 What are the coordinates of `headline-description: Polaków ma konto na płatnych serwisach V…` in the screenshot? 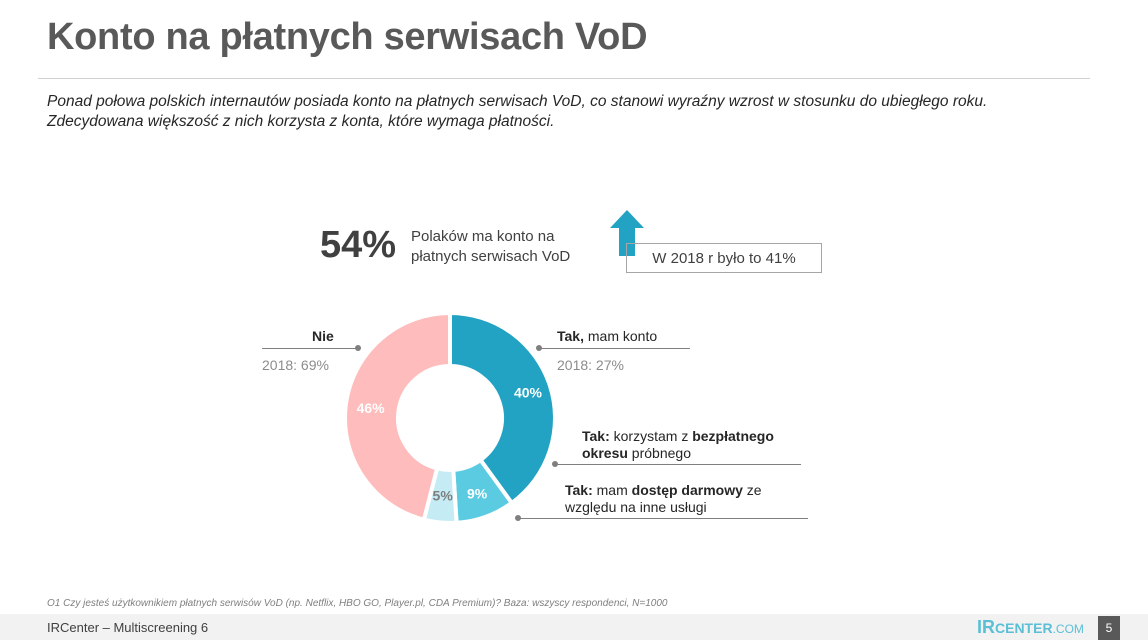 It's located at (511, 247).